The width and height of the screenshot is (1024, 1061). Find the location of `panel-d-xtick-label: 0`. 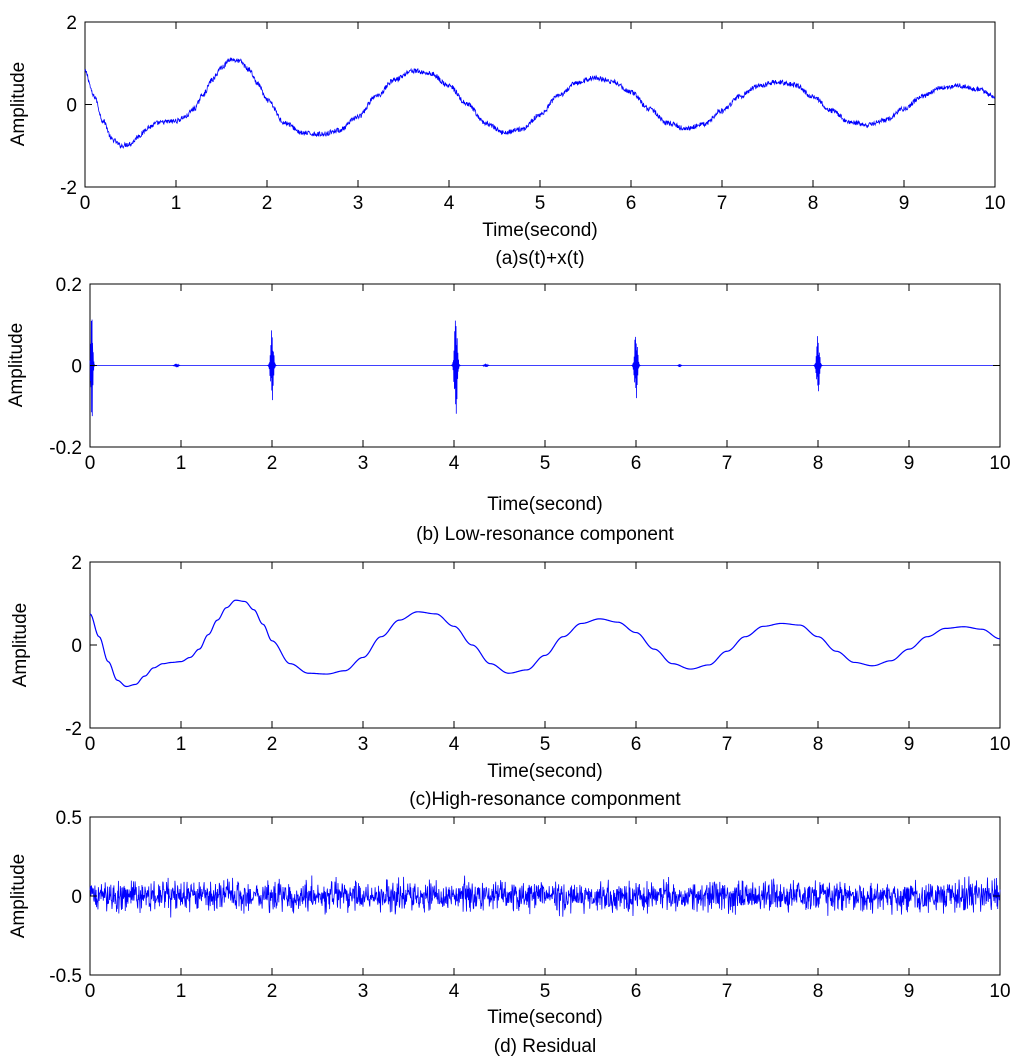

panel-d-xtick-label: 0 is located at coordinates (90, 991).